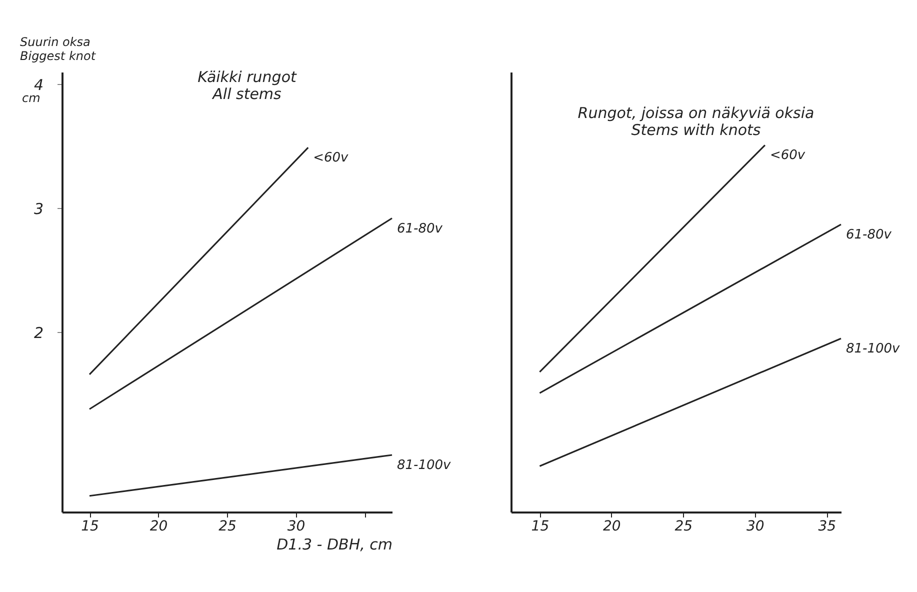 The image size is (917, 592). What do you see at coordinates (39, 85) in the screenshot?
I see `y-tick-label: 4` at bounding box center [39, 85].